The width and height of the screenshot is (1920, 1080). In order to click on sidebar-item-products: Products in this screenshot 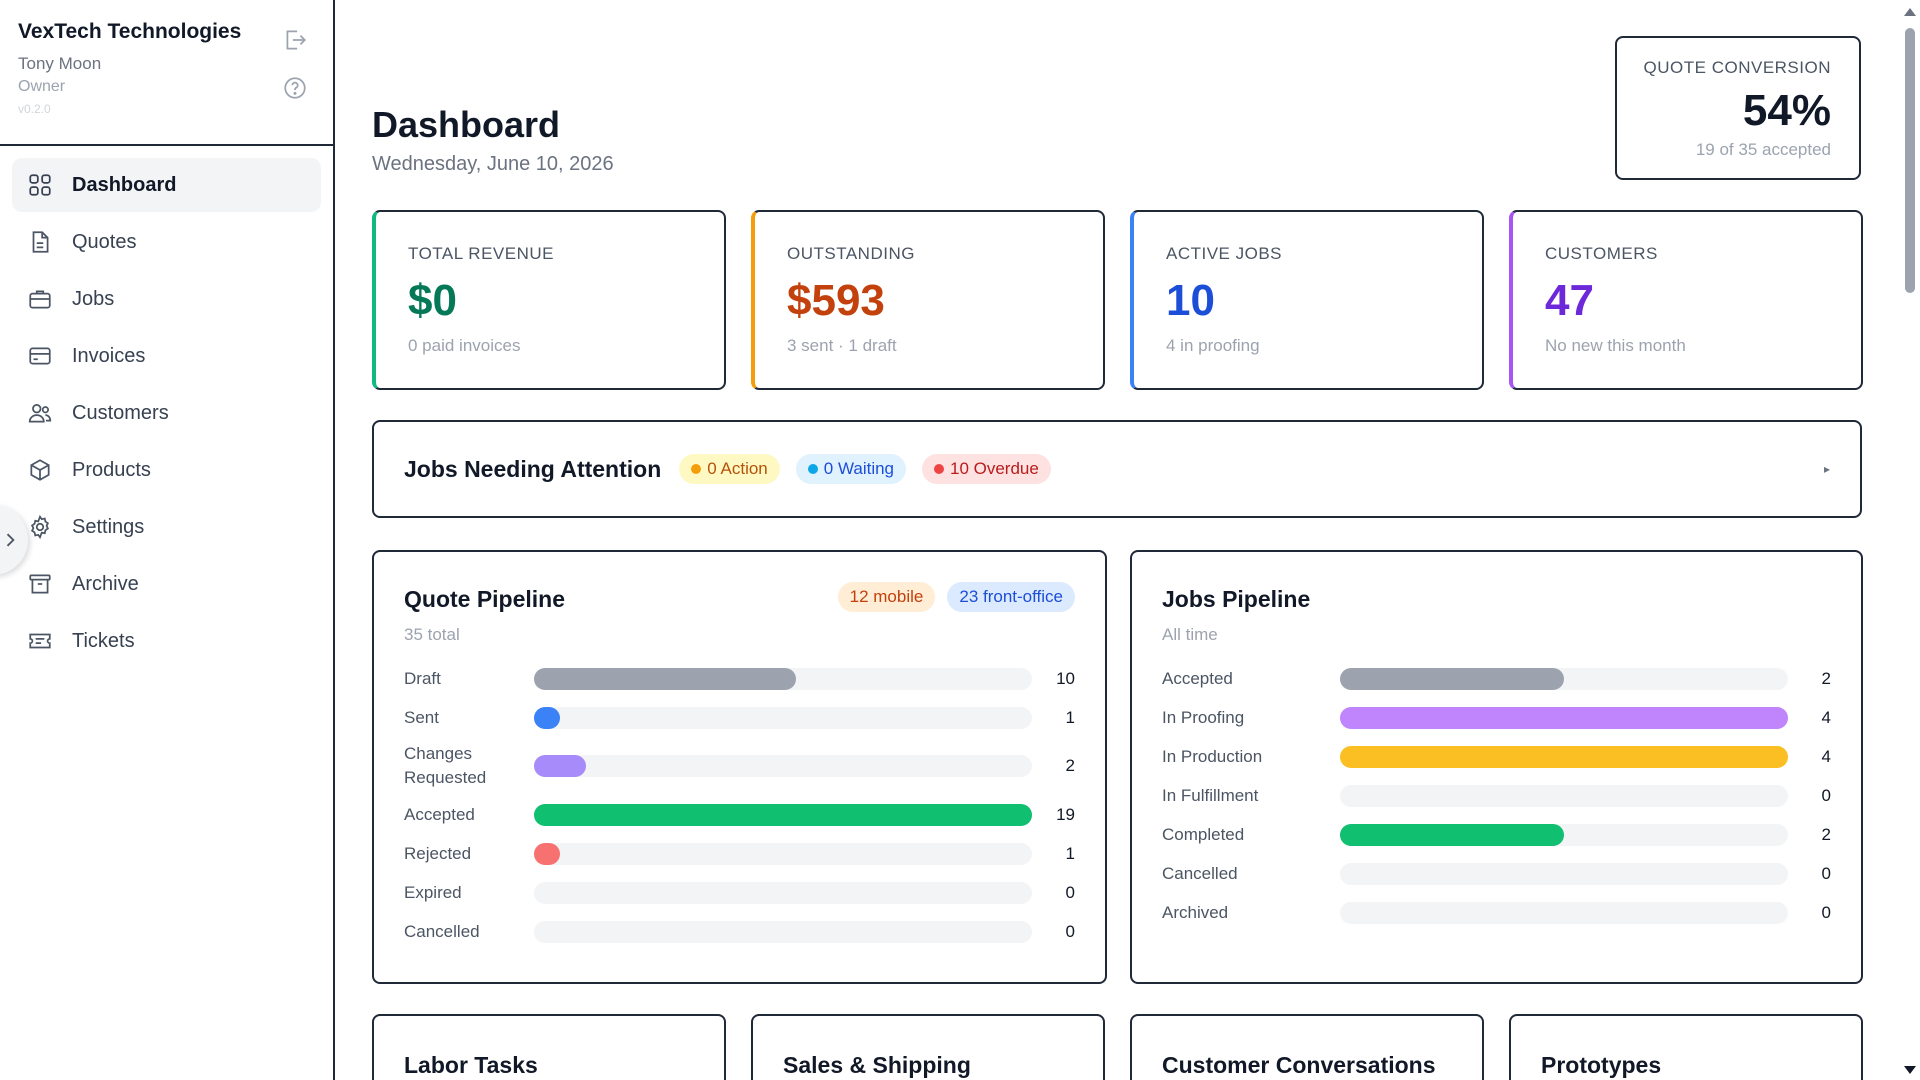, I will do `click(166, 470)`.